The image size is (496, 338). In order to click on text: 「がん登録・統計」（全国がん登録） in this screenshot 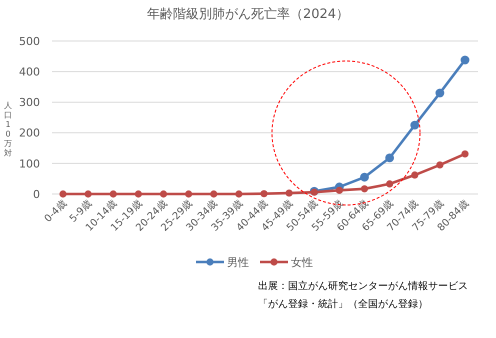, I will do `click(343, 304)`.